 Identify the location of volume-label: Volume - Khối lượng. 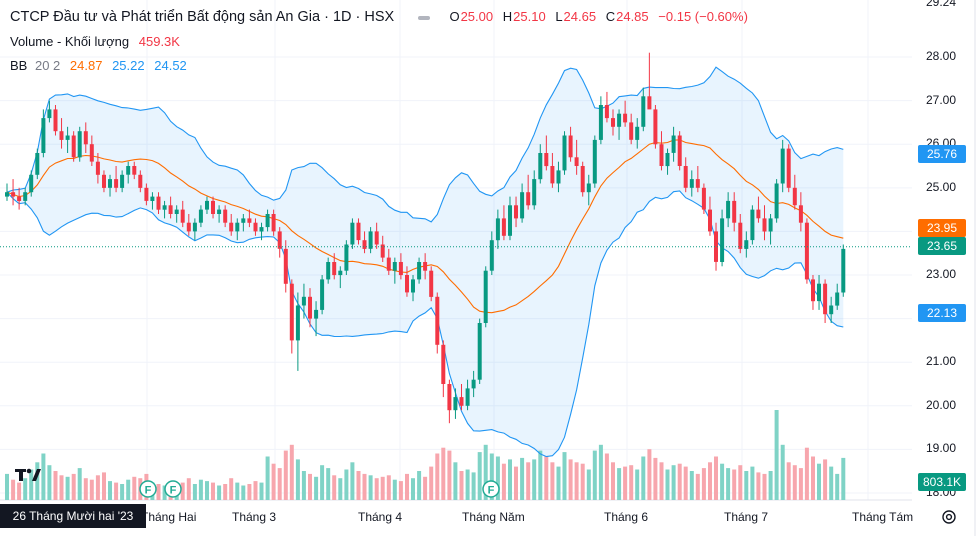
(70, 41).